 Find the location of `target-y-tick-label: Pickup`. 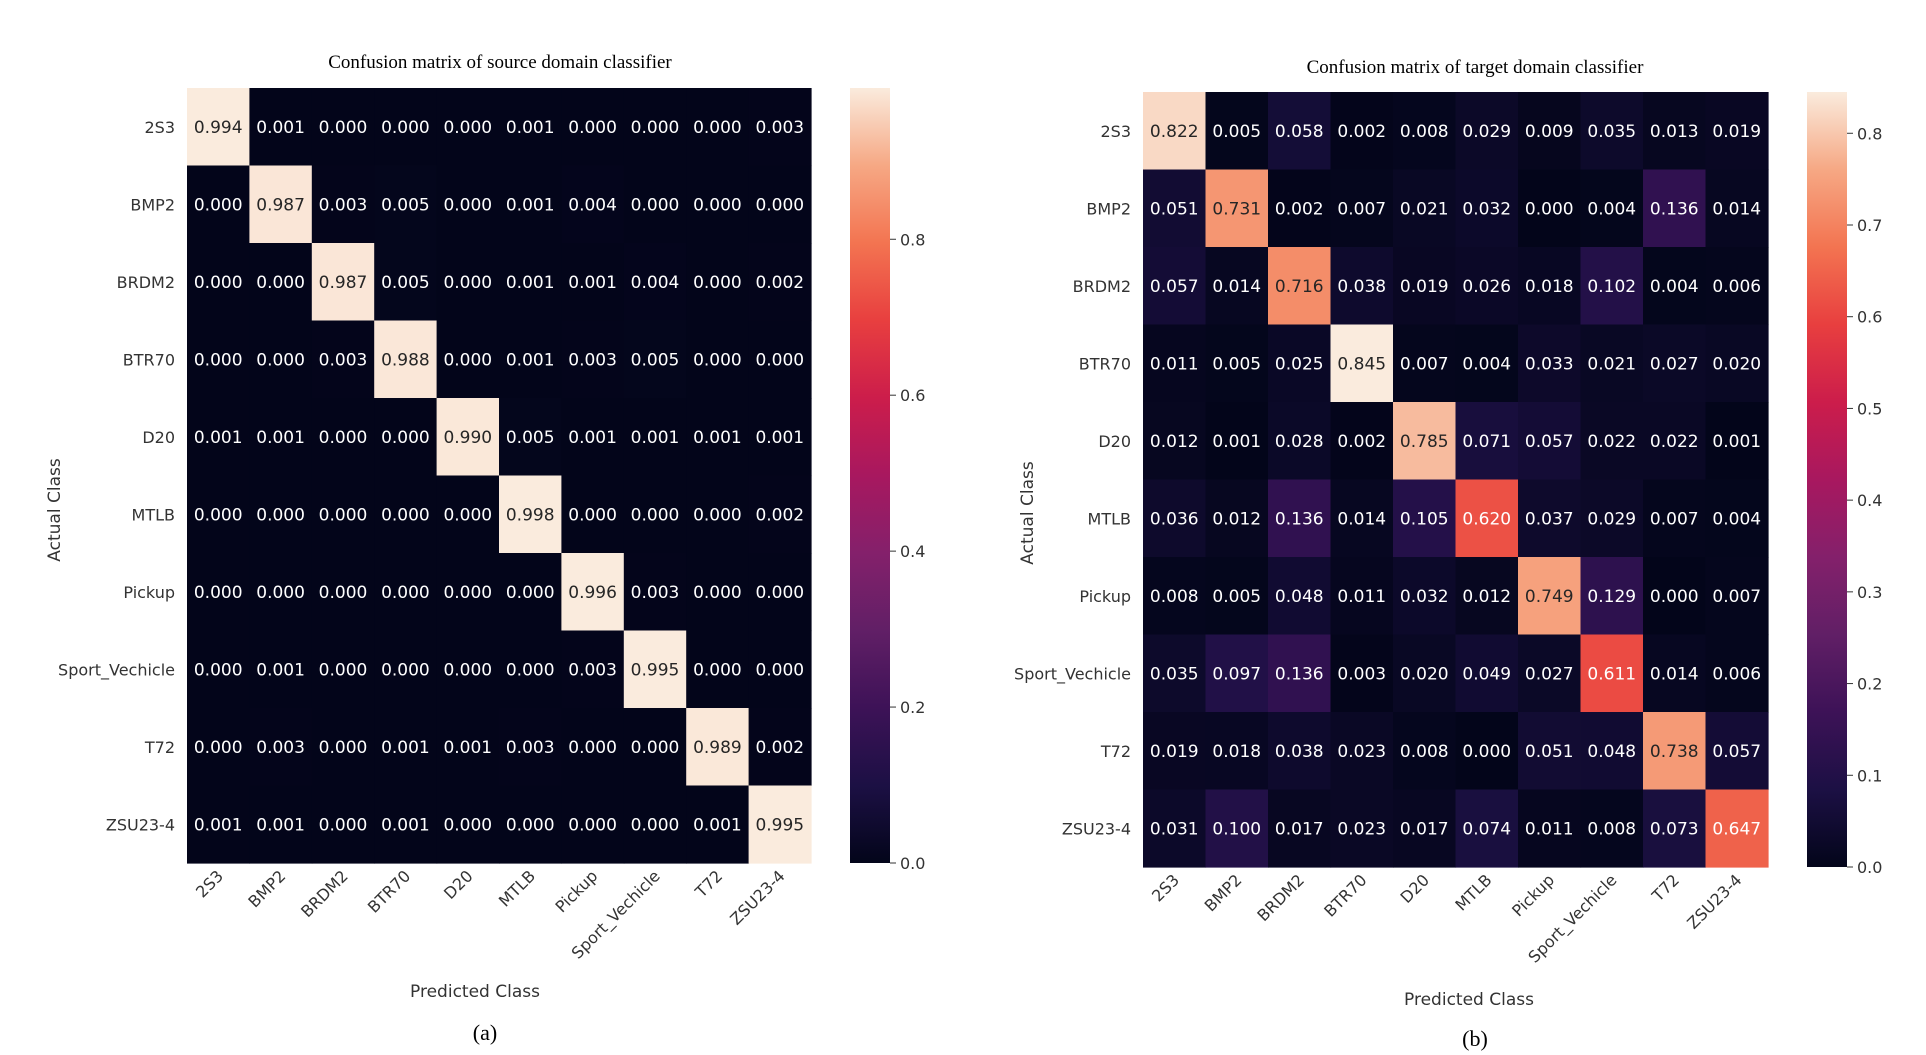

target-y-tick-label: Pickup is located at coordinates (1105, 596).